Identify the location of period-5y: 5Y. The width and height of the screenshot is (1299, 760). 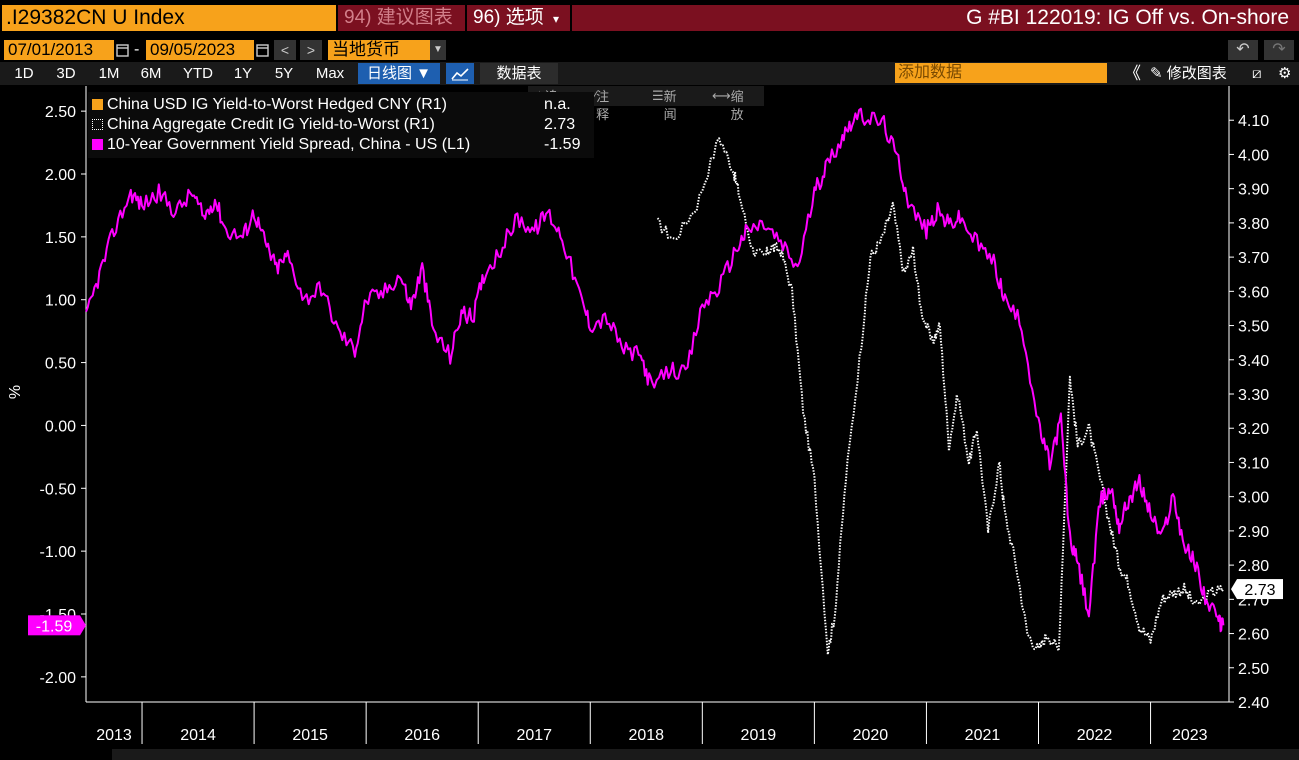
(284, 73).